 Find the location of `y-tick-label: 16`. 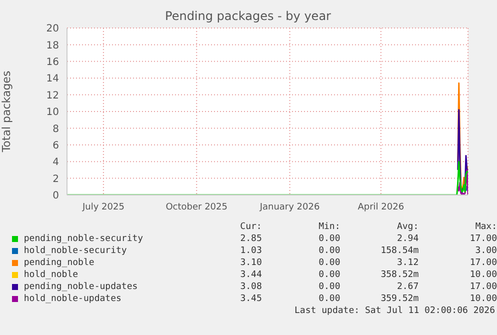

y-tick-label: 16 is located at coordinates (52, 62).